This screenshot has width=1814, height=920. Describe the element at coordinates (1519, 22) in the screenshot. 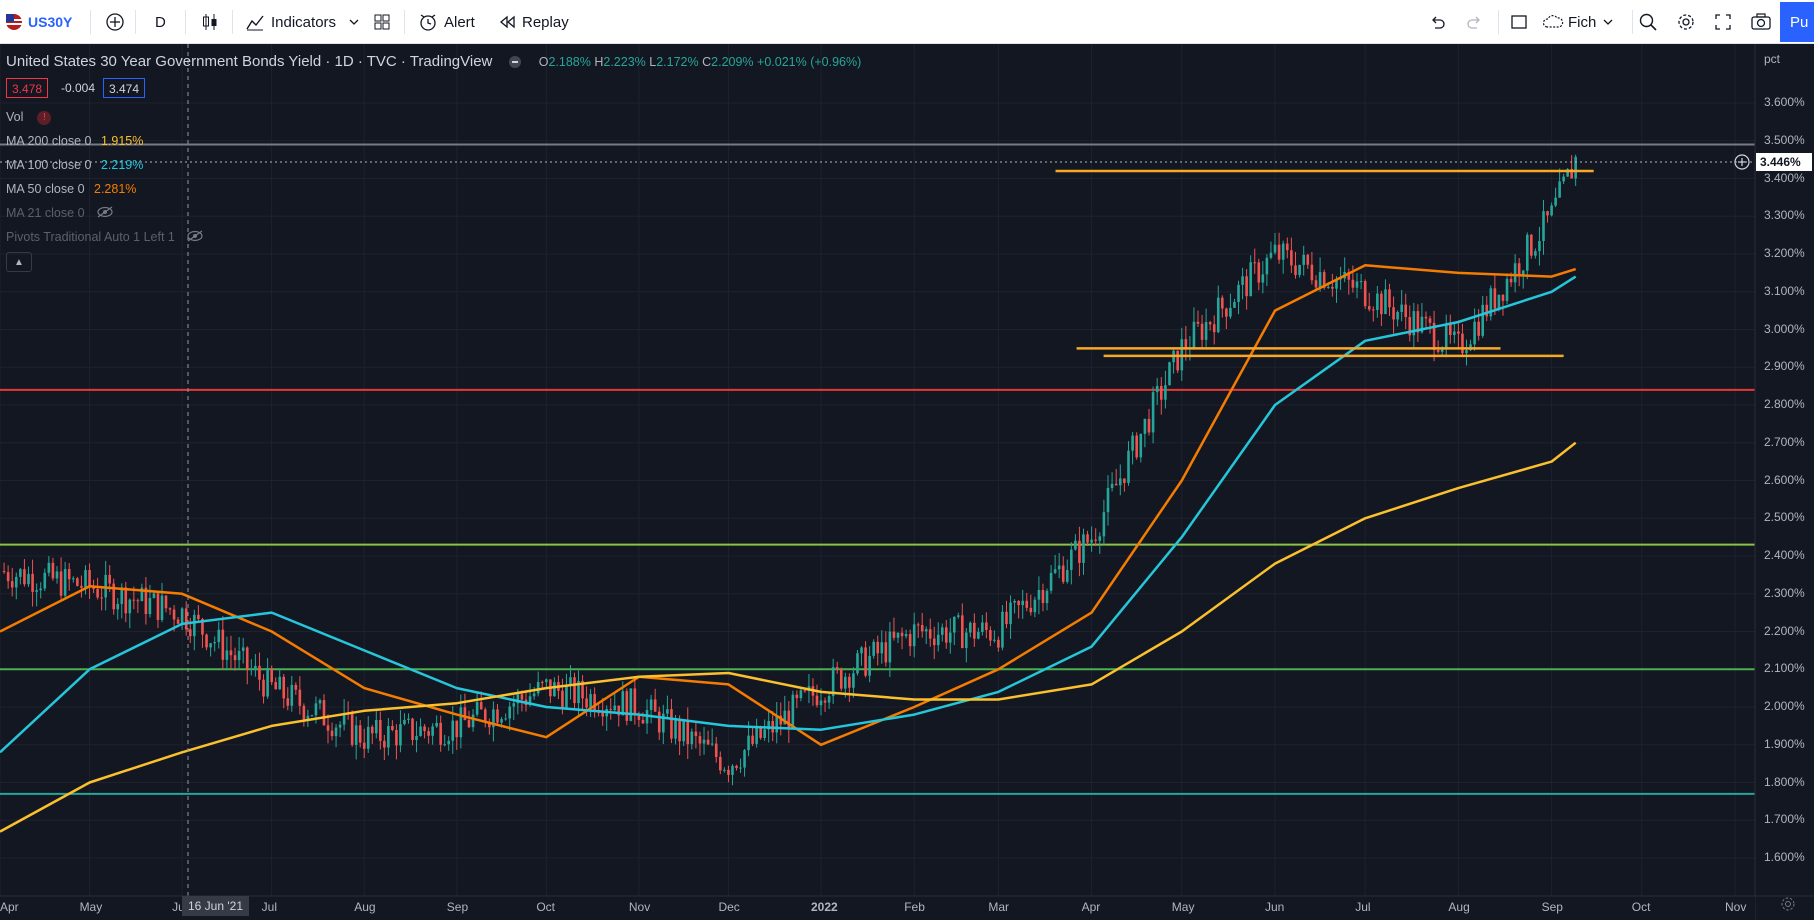

I see `fullscreen-layout-button` at that location.